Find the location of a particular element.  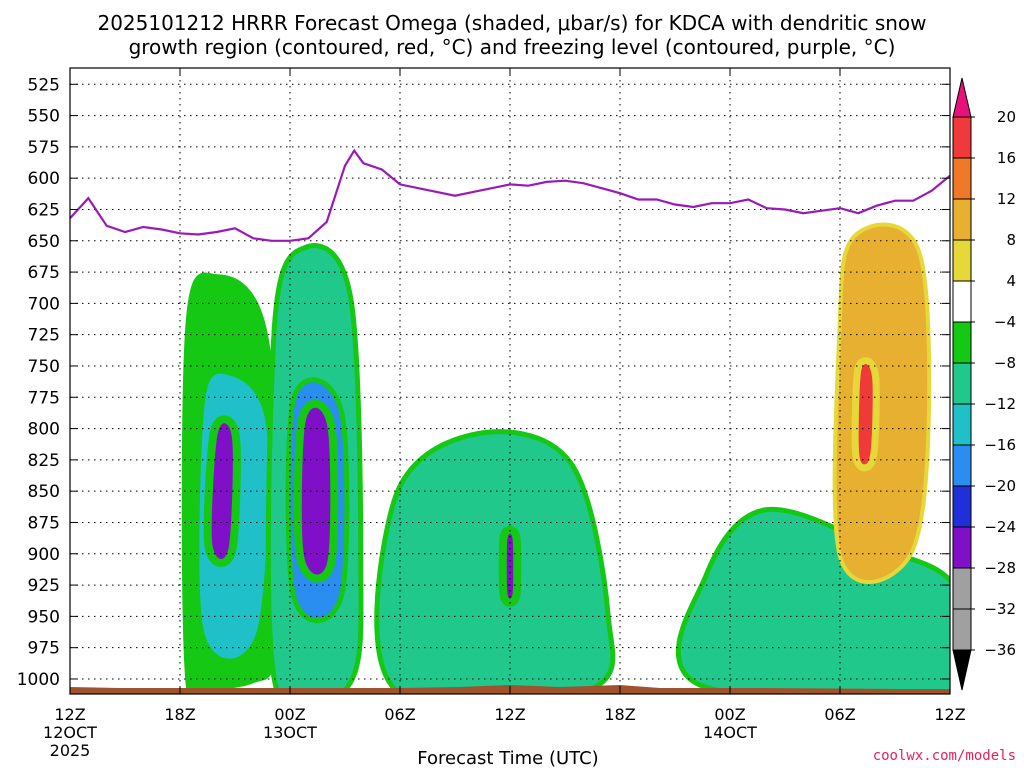

y-tick-label: 875 is located at coordinates (44, 523).